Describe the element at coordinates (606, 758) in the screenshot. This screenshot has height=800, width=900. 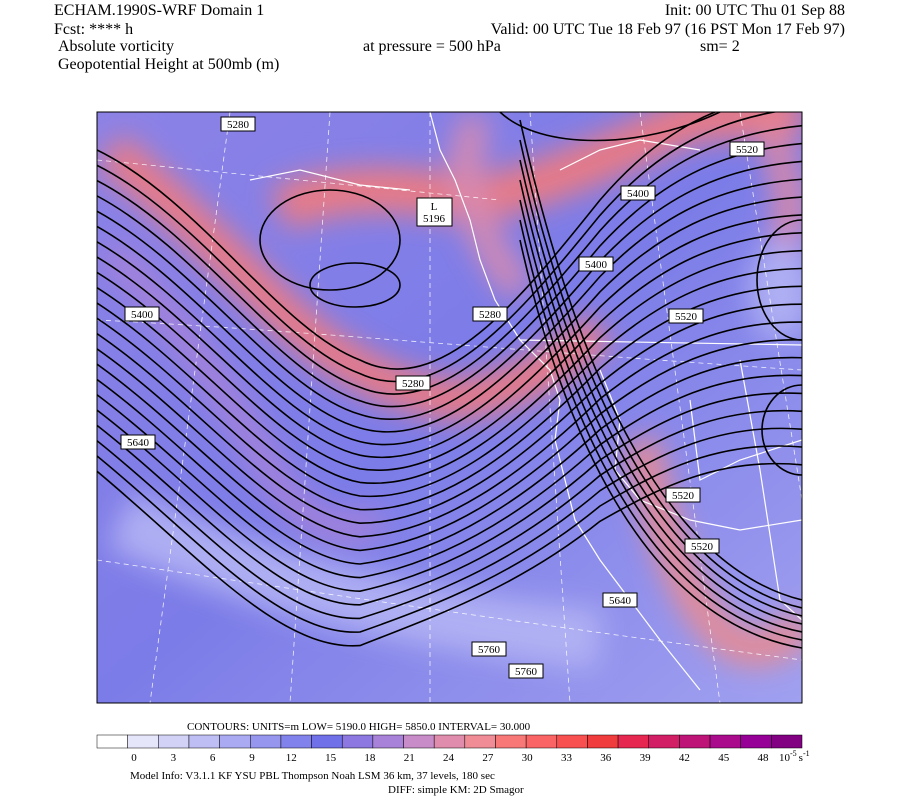
I see `colorbar-tick-label: 36` at that location.